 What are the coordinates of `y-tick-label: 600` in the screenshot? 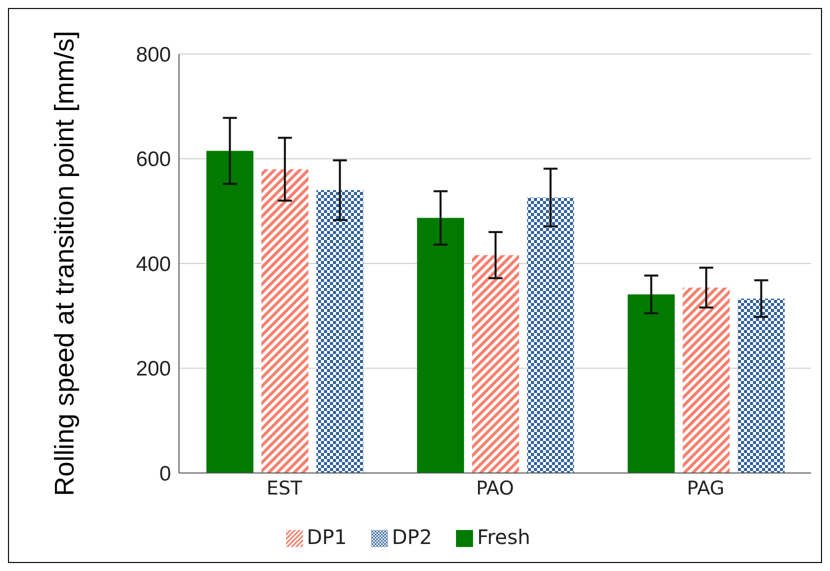 It's located at (153, 160).